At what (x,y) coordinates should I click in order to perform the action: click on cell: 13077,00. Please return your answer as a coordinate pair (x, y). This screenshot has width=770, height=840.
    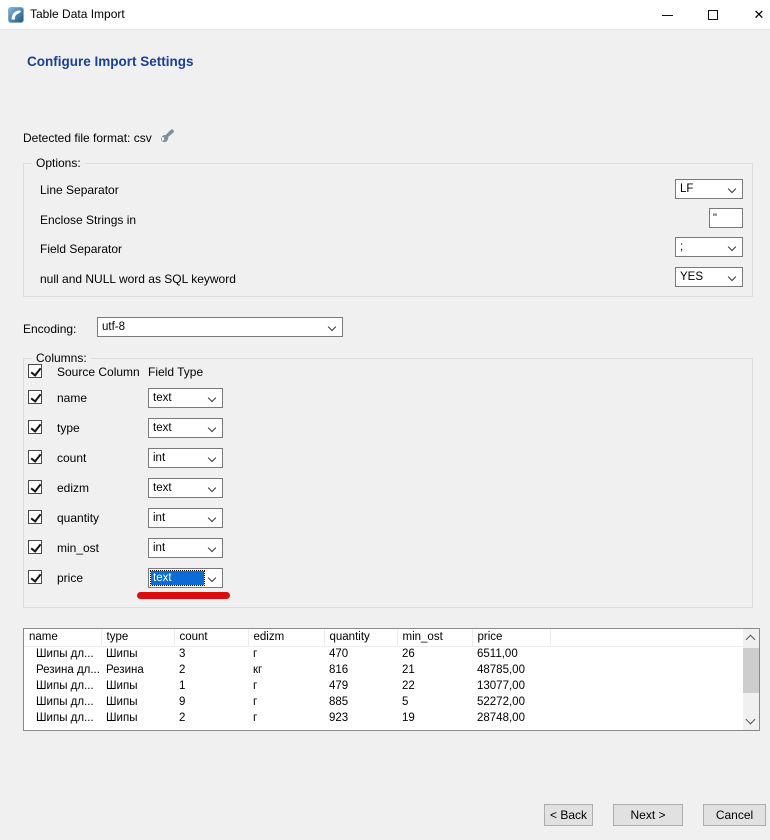
    Looking at the image, I should click on (501, 686).